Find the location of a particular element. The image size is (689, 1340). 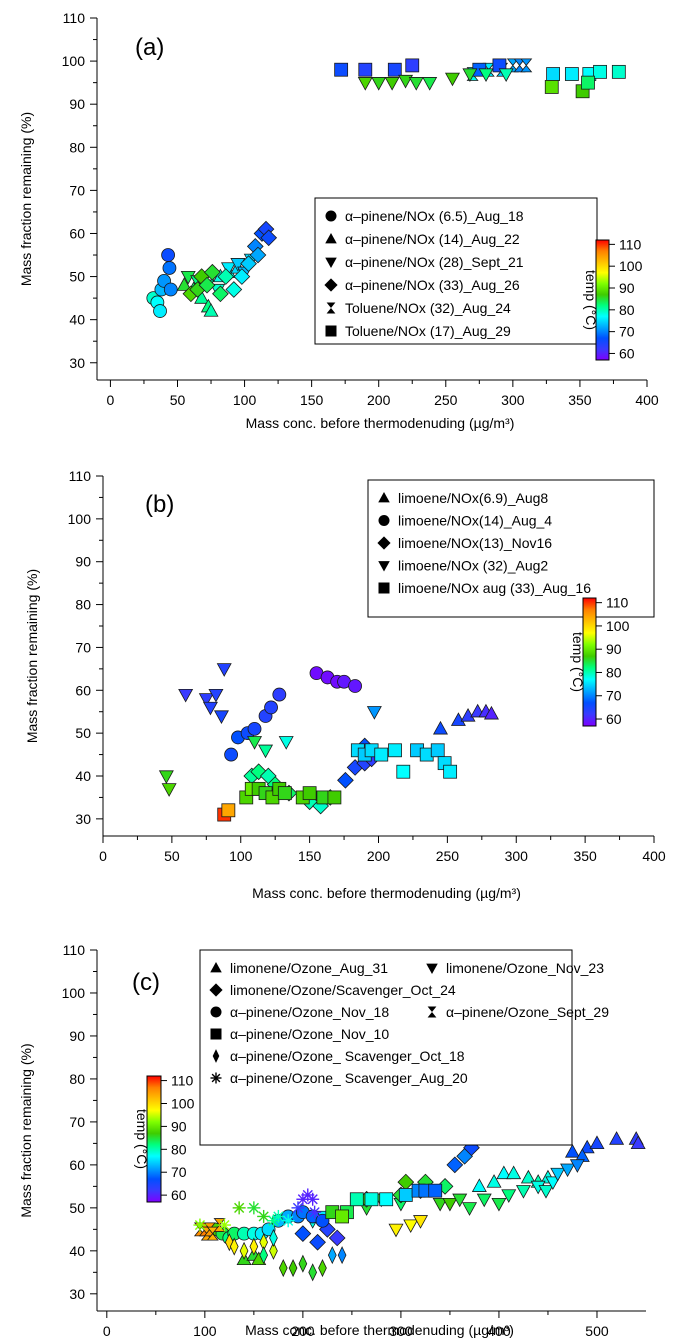

colorbar-tick-label: 70 is located at coordinates (627, 332).